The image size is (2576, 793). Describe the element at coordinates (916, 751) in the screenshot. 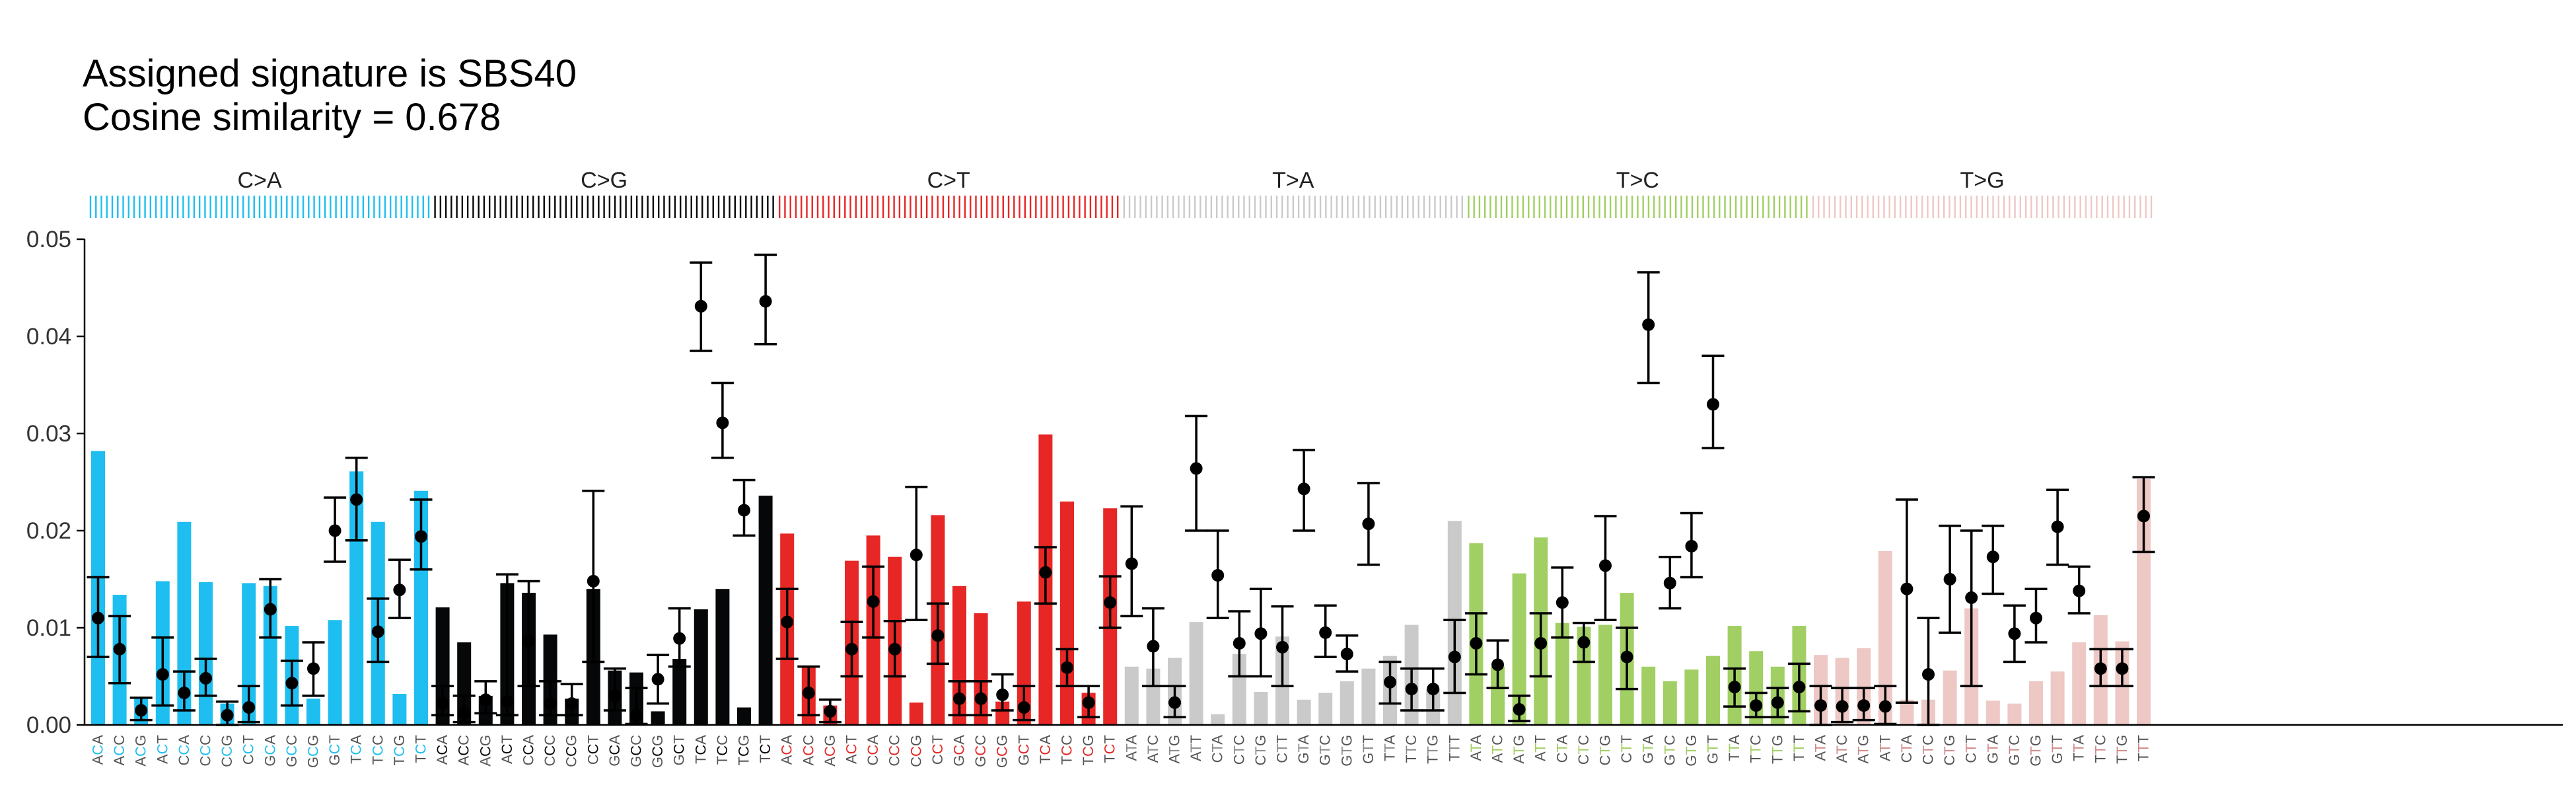

I see `x-tick-label: CCG` at that location.